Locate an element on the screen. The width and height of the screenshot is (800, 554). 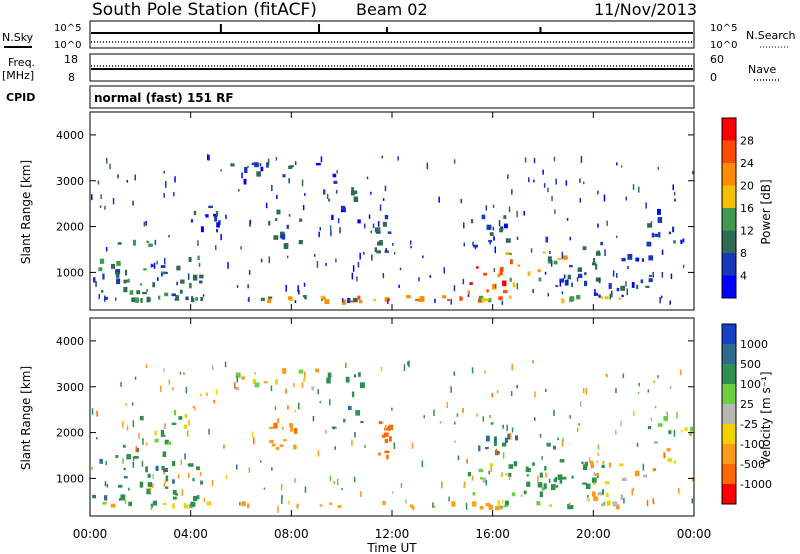
velocity-colorbar-tick-5: -100 is located at coordinates (752, 444).